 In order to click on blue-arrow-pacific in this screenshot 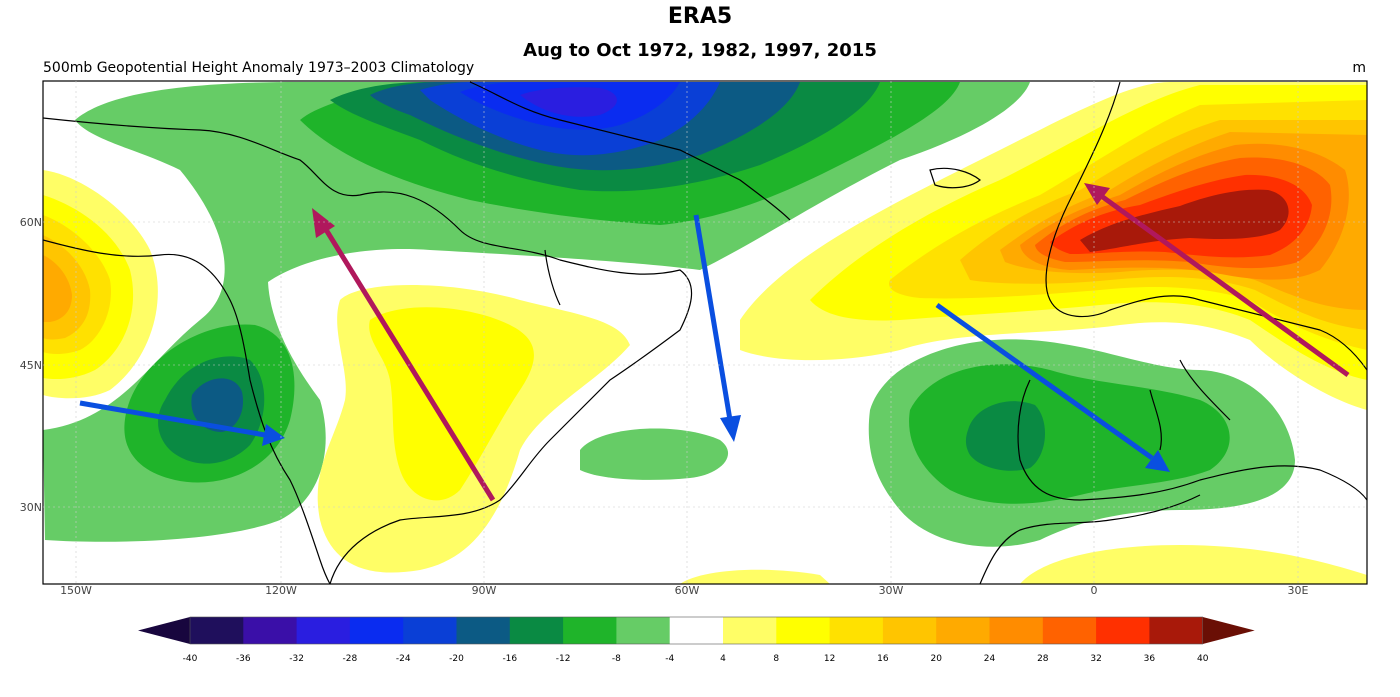, I will do `click(182, 423)`.